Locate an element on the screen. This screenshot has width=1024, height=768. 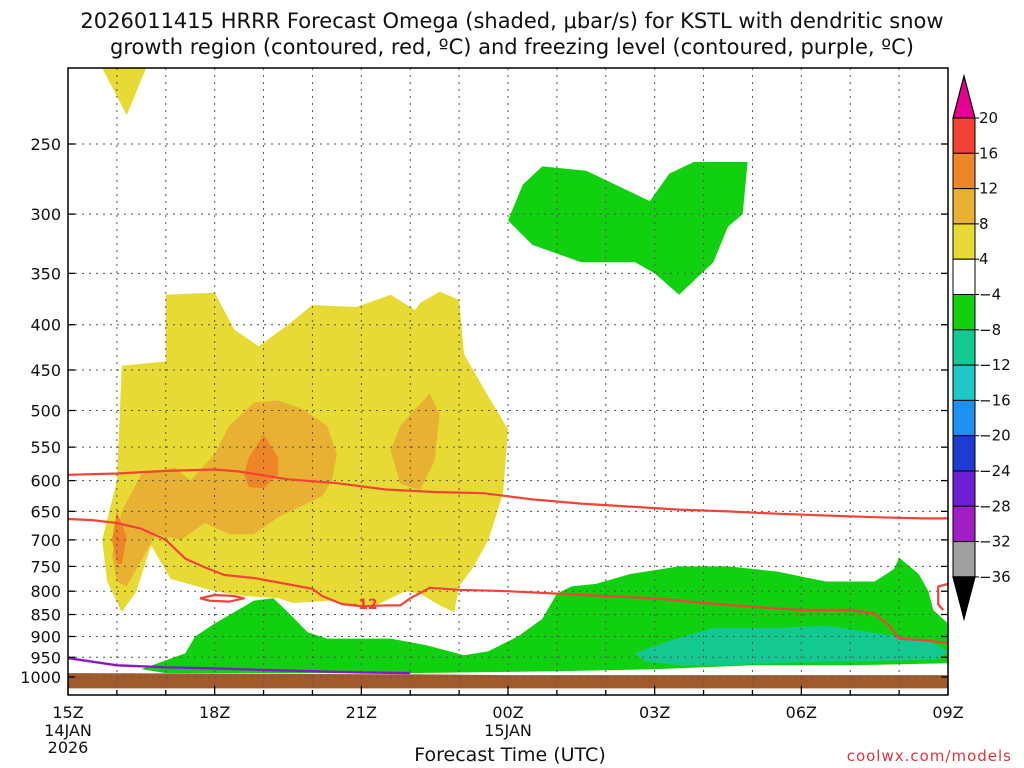
colorbar-label: −24 is located at coordinates (995, 471).